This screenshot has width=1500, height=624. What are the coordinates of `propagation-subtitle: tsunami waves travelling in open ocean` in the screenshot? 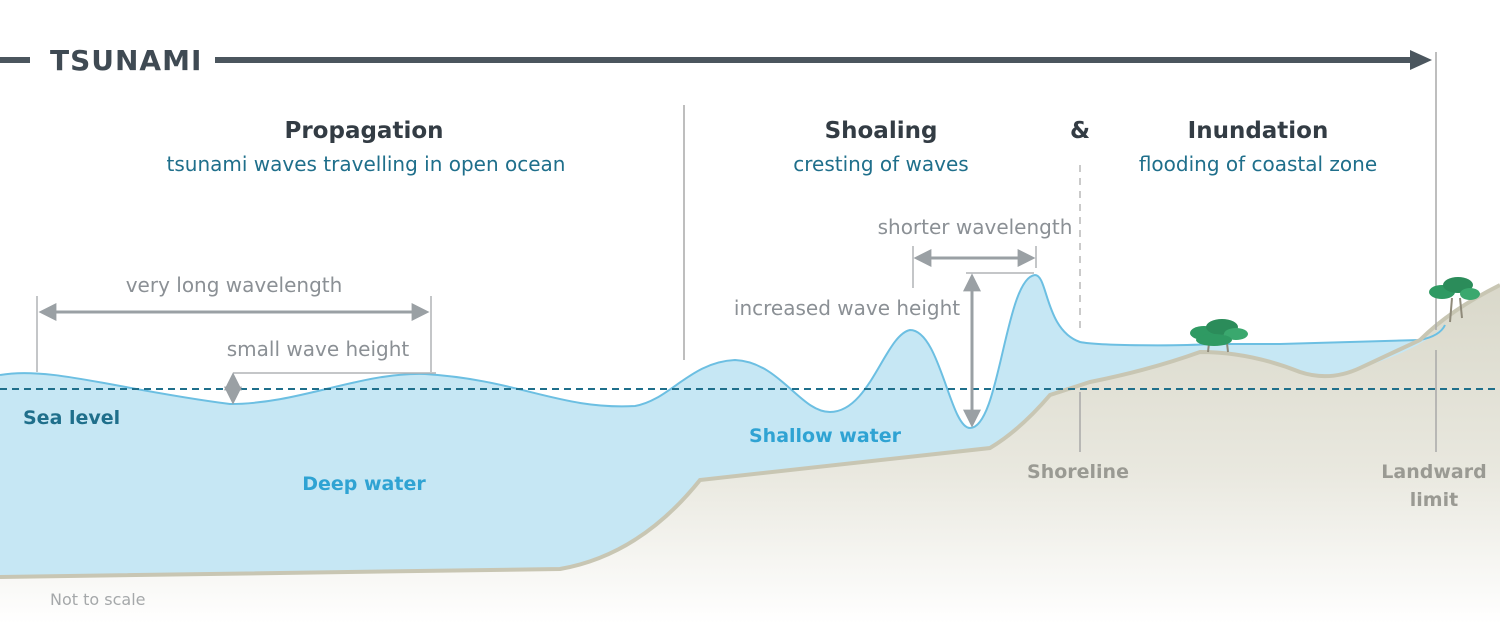 It's located at (366, 164).